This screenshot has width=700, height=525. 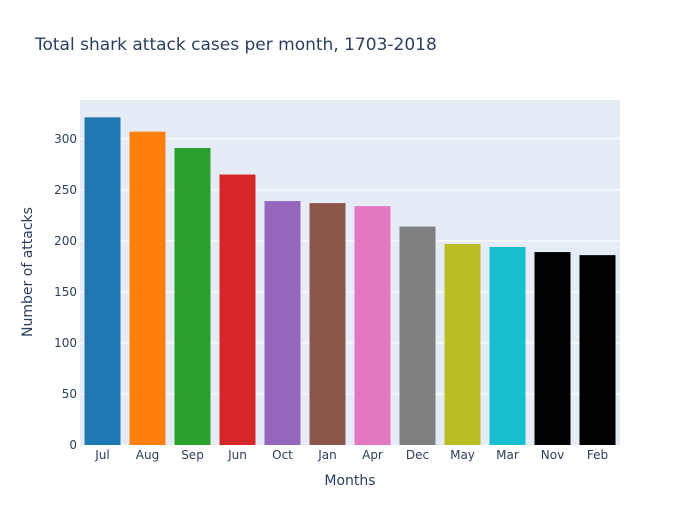 I want to click on y-tick-label: 100, so click(x=65, y=343).